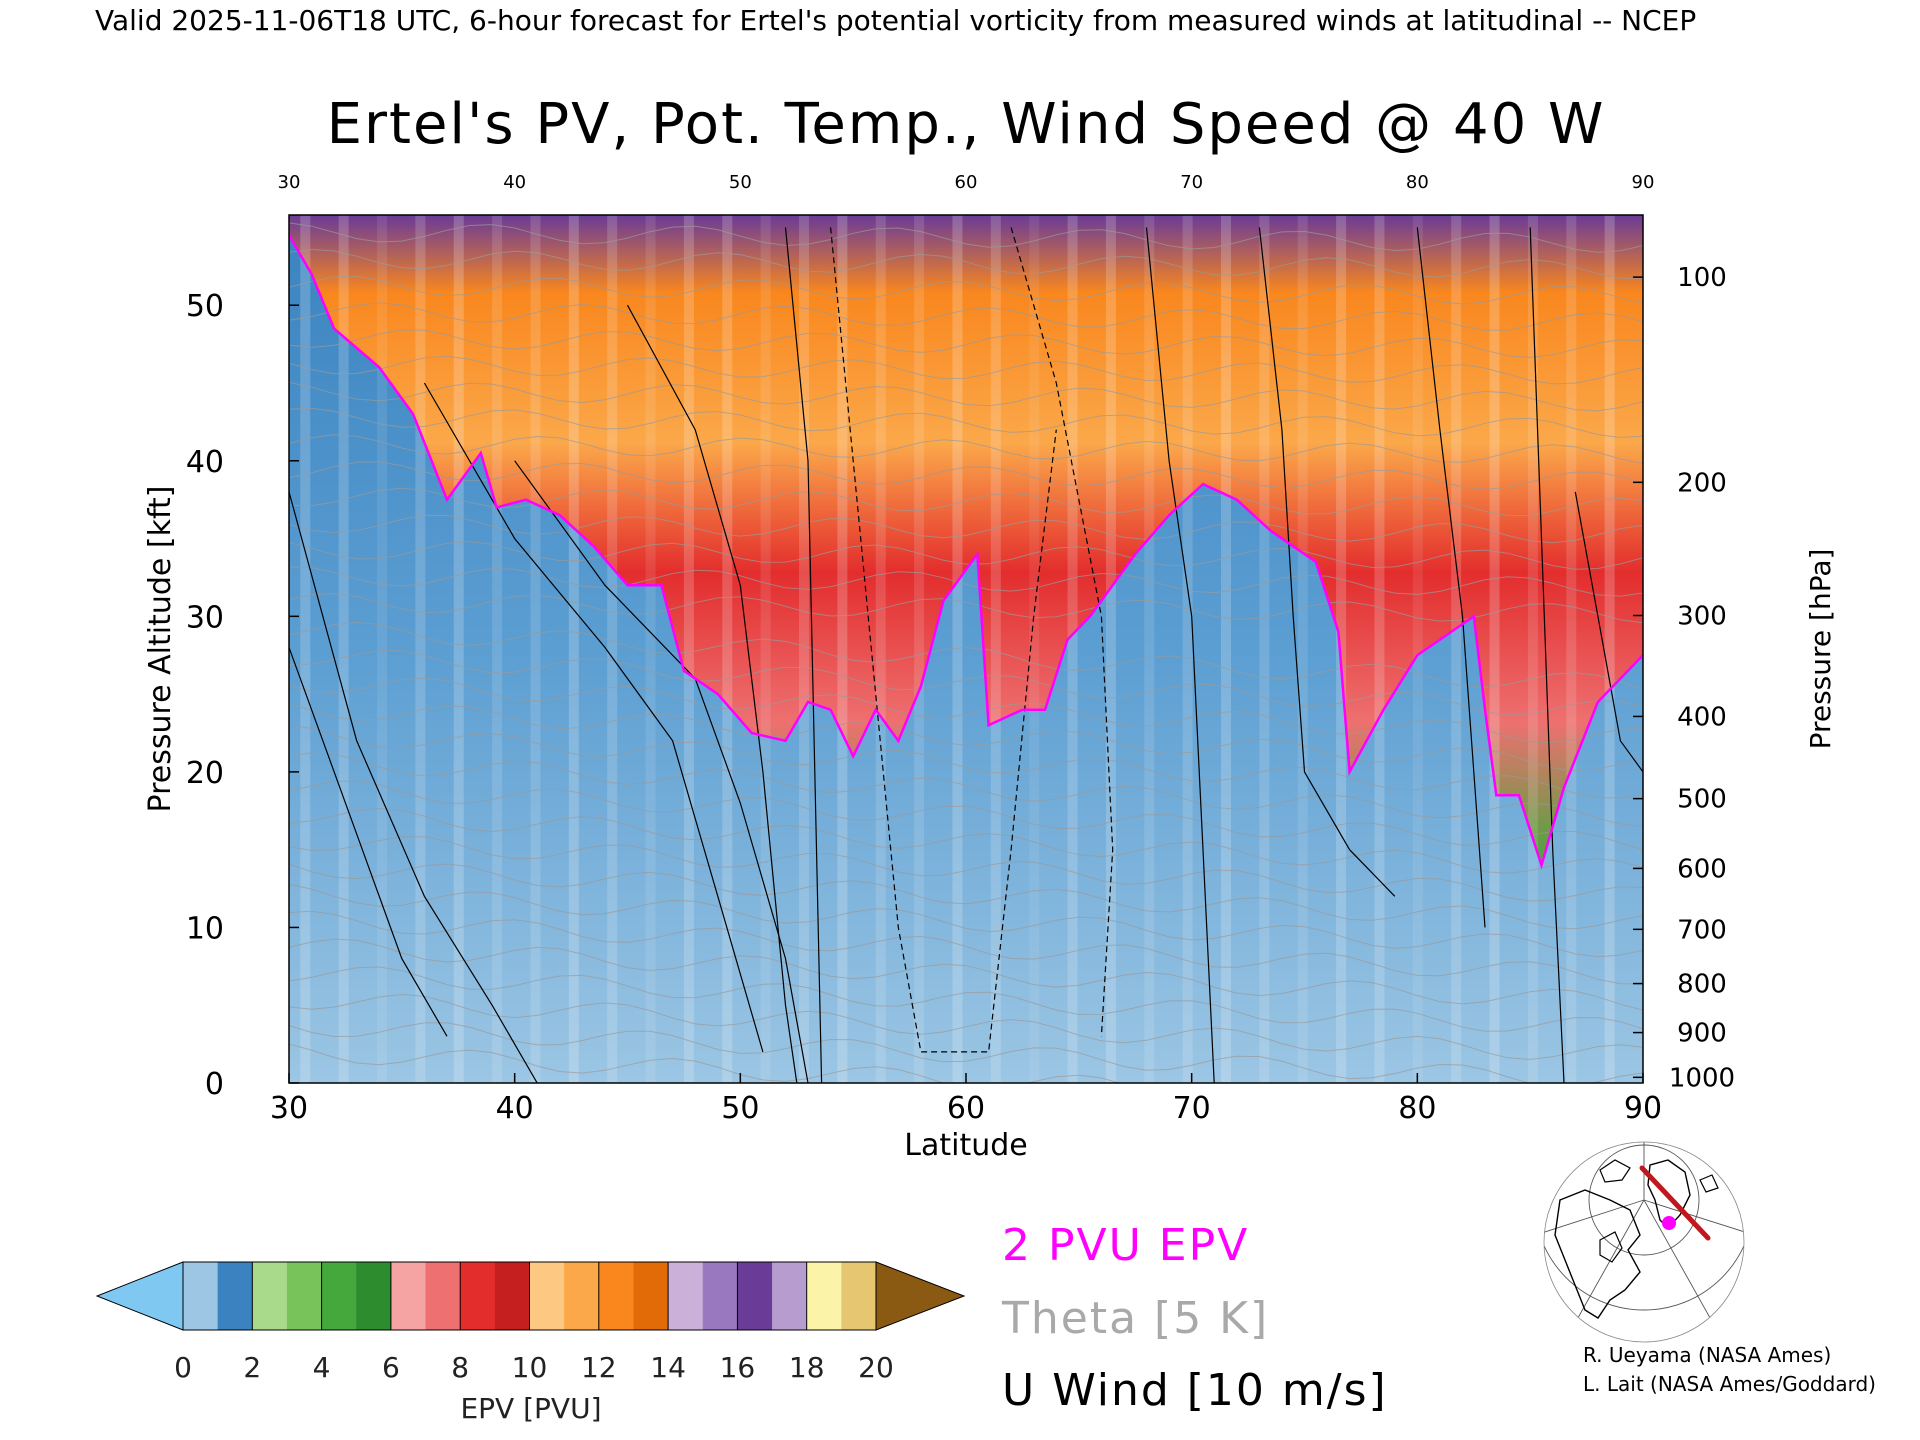  I want to click on x-top-tick-label: 50, so click(740, 182).